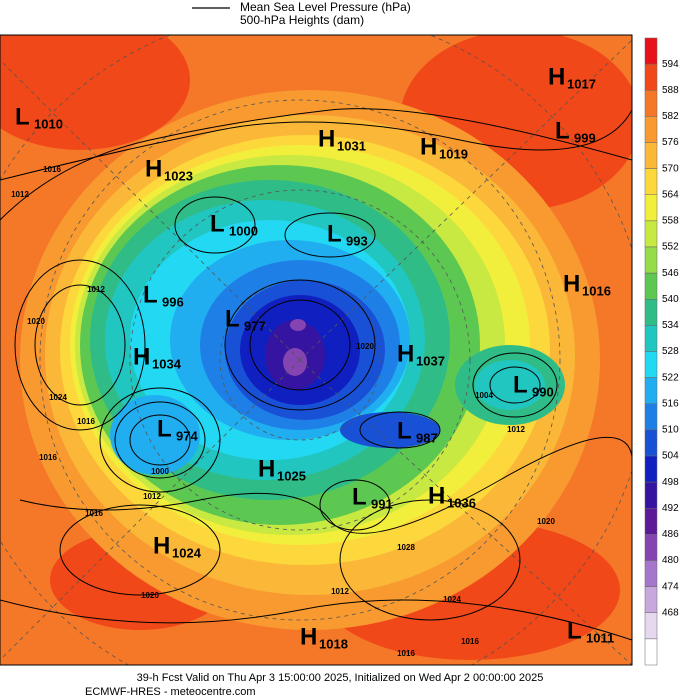 The image size is (681, 700). What do you see at coordinates (453, 153) in the screenshot?
I see `center-pressure: 1019` at bounding box center [453, 153].